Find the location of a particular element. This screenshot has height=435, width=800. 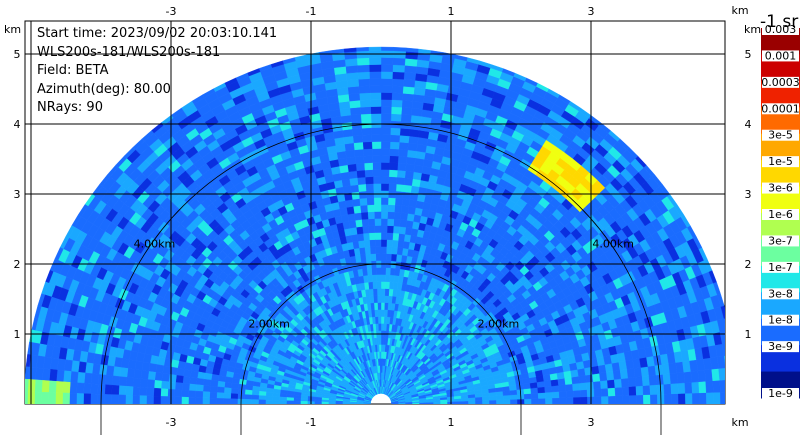

colorbar-level-label: 0.0001 is located at coordinates (780, 108).